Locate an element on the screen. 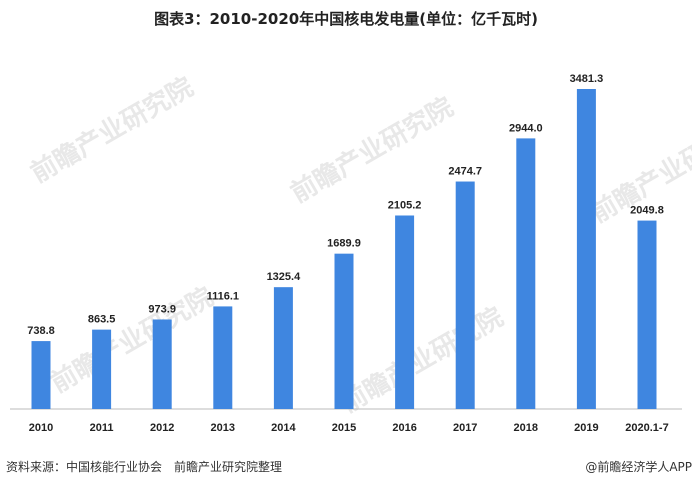 This screenshot has height=489, width=692. x-tick-label: 2014 is located at coordinates (283, 428).